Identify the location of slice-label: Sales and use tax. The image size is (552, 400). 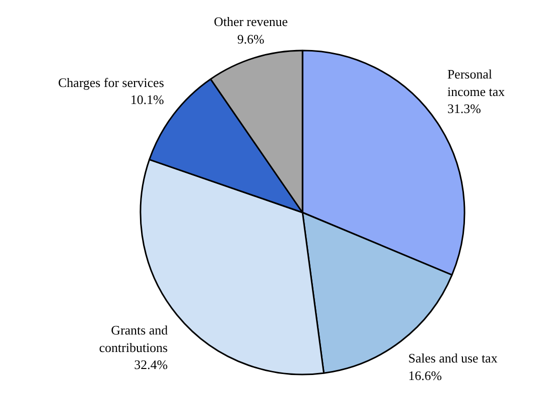
(453, 358).